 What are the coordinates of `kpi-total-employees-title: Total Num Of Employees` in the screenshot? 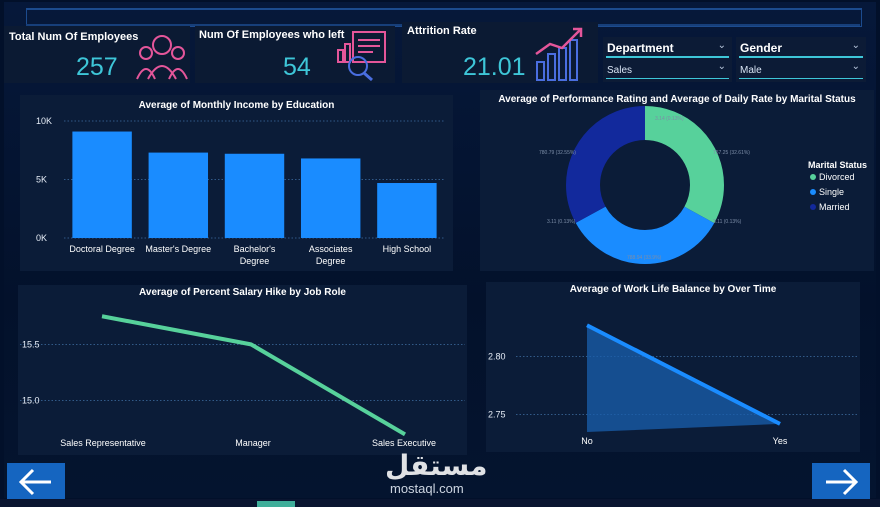 It's located at (74, 37).